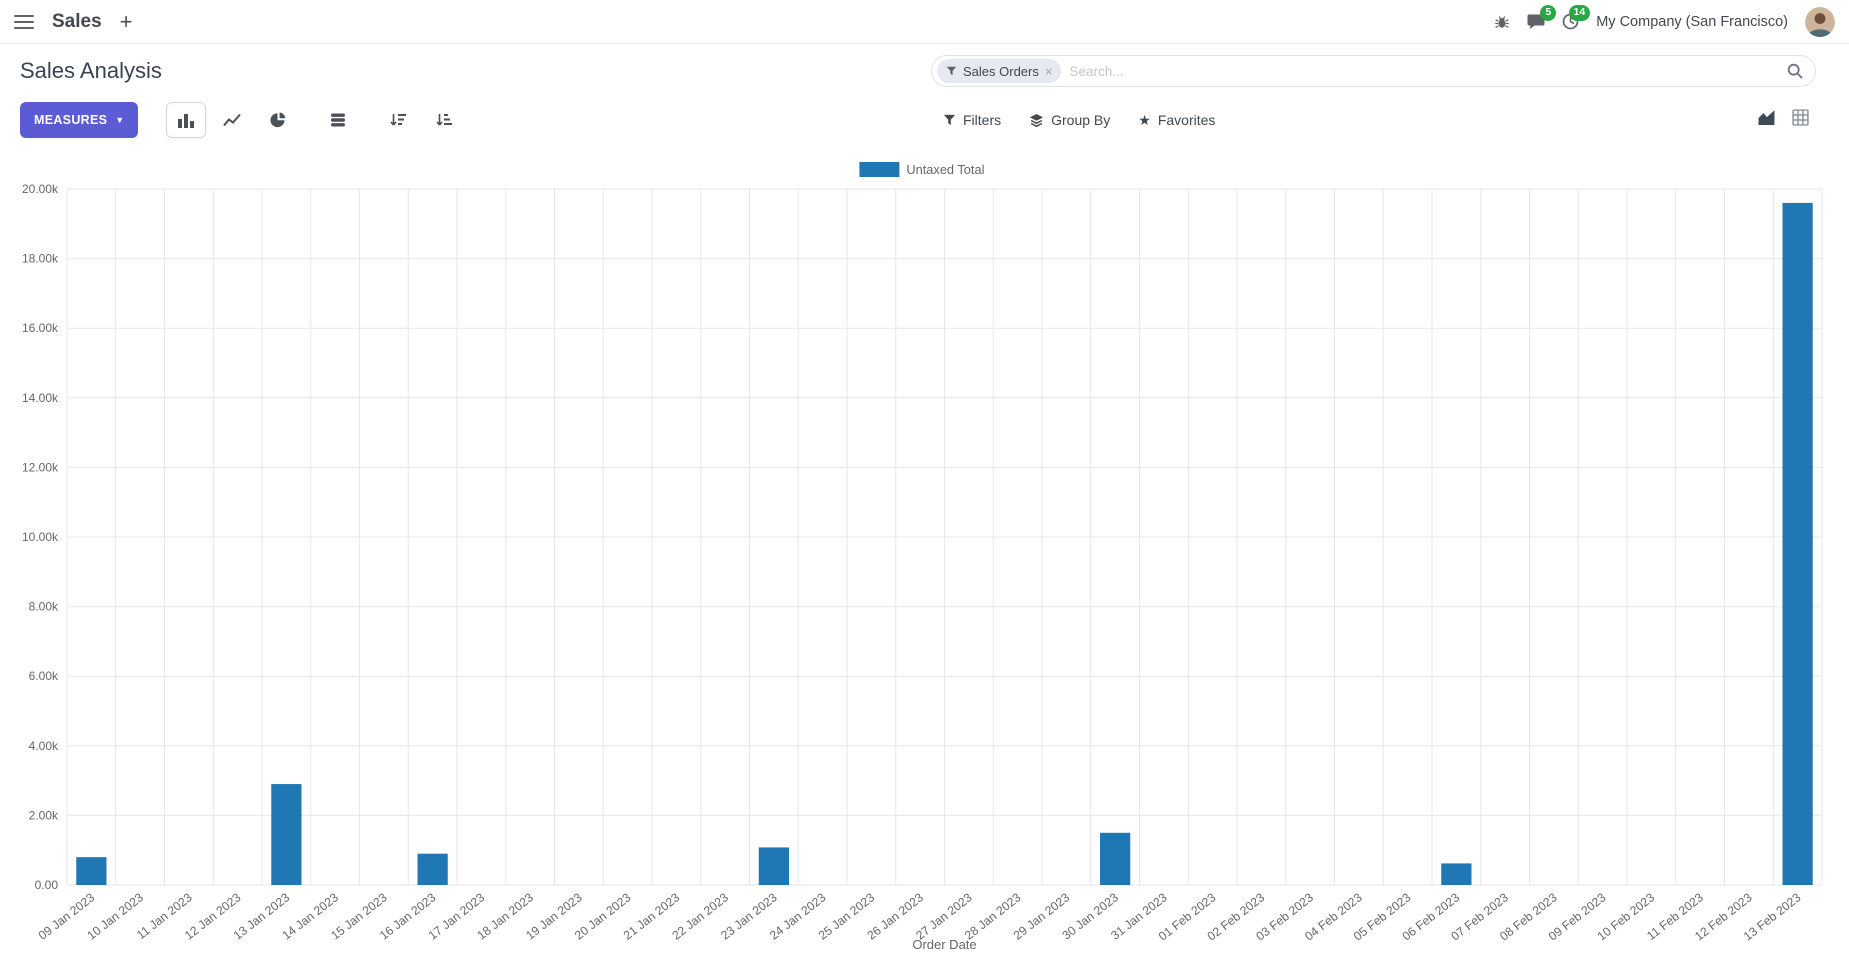  I want to click on pie-chart-icon, so click(278, 120).